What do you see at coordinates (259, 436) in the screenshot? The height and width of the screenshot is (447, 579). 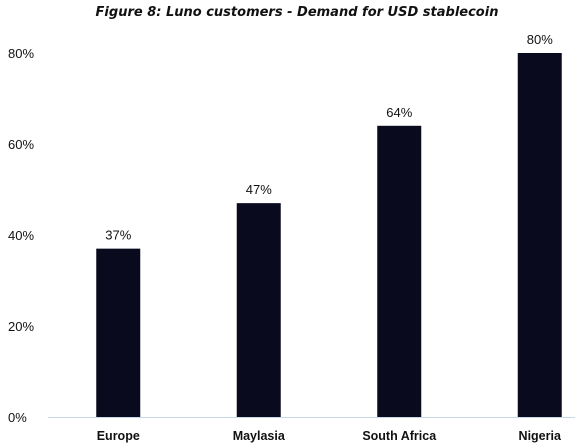 I see `category-label: Maylasia` at bounding box center [259, 436].